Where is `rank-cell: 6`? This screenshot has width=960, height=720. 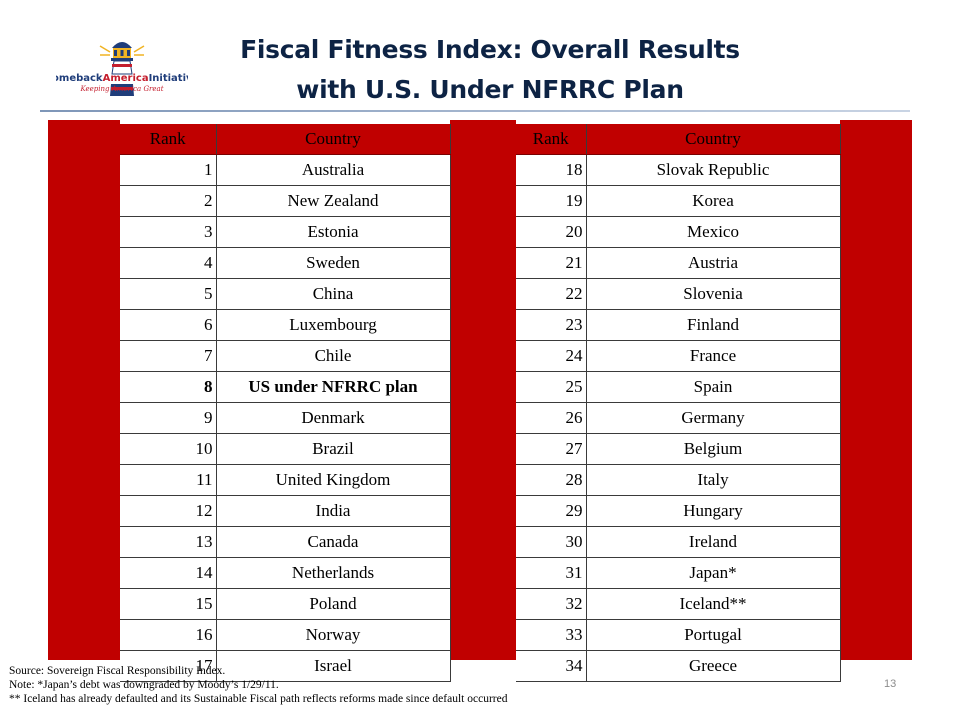
rank-cell: 6 is located at coordinates (168, 325).